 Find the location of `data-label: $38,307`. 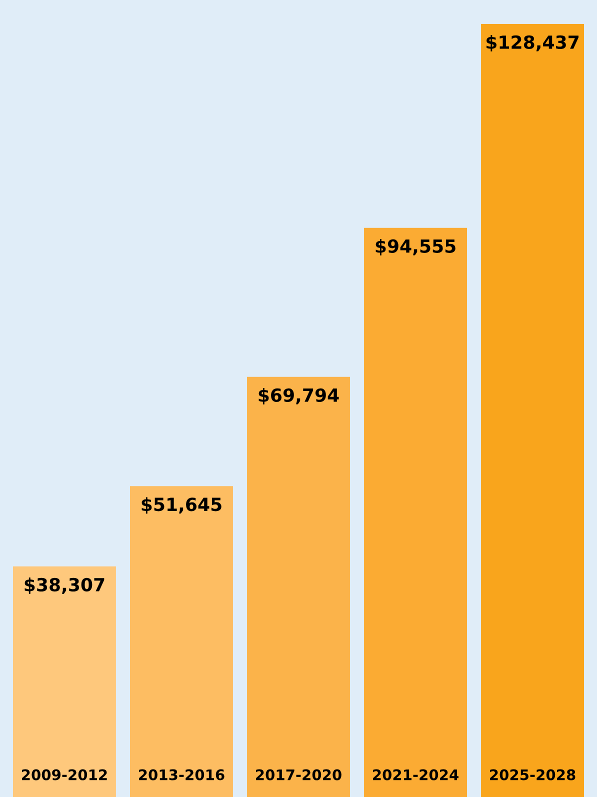

data-label: $38,307 is located at coordinates (64, 586).